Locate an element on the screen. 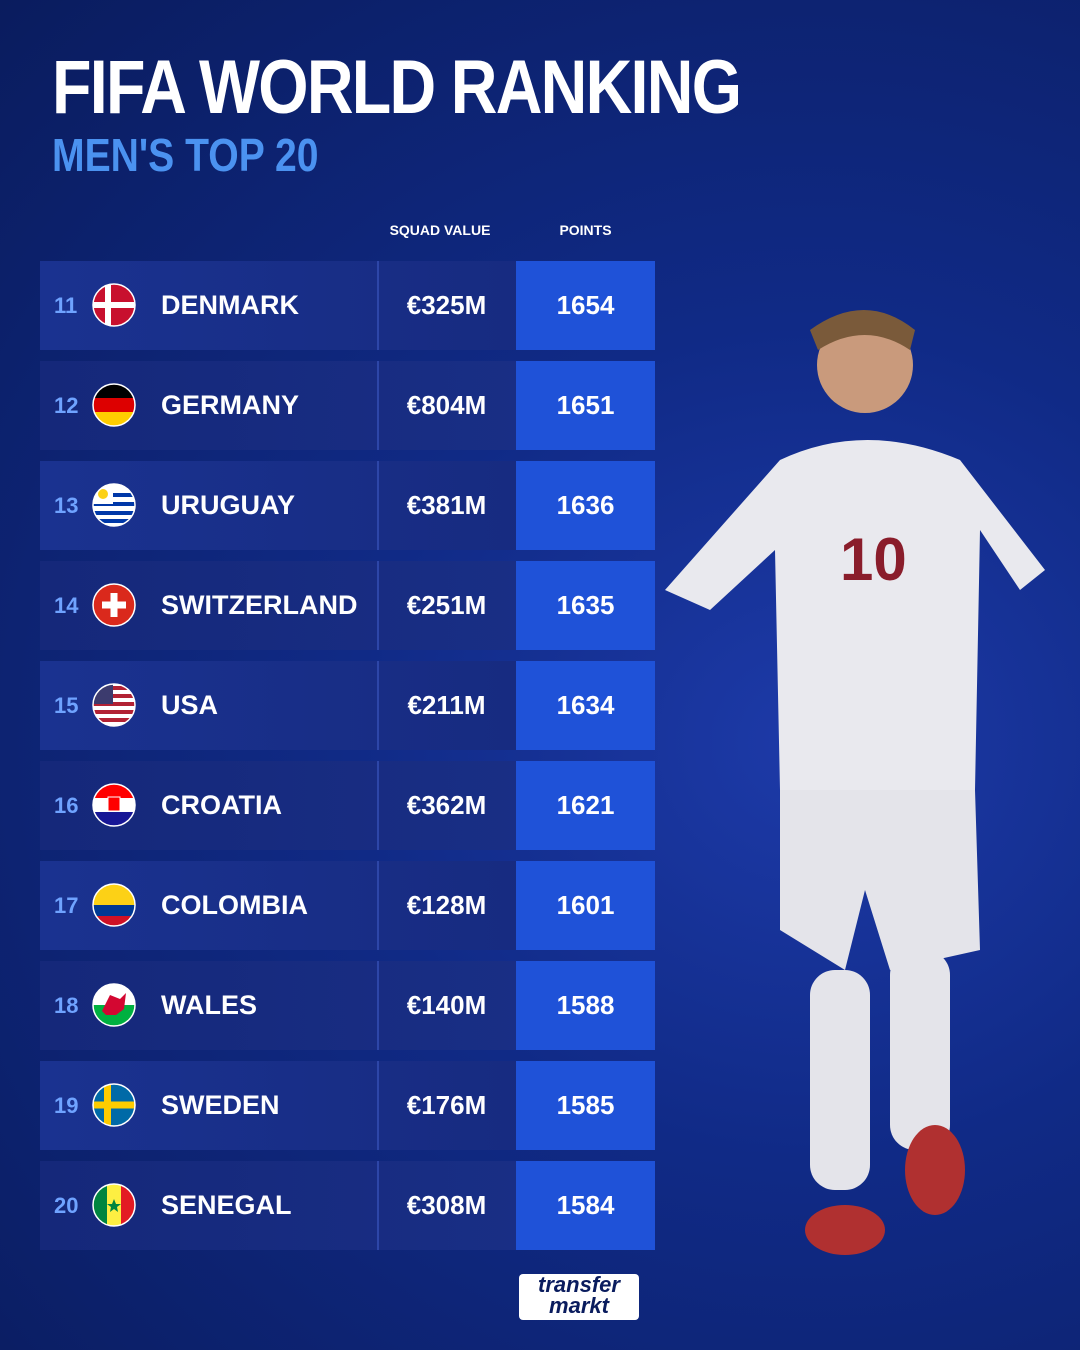 The height and width of the screenshot is (1350, 1080). squad-value: €804M is located at coordinates (446, 405).